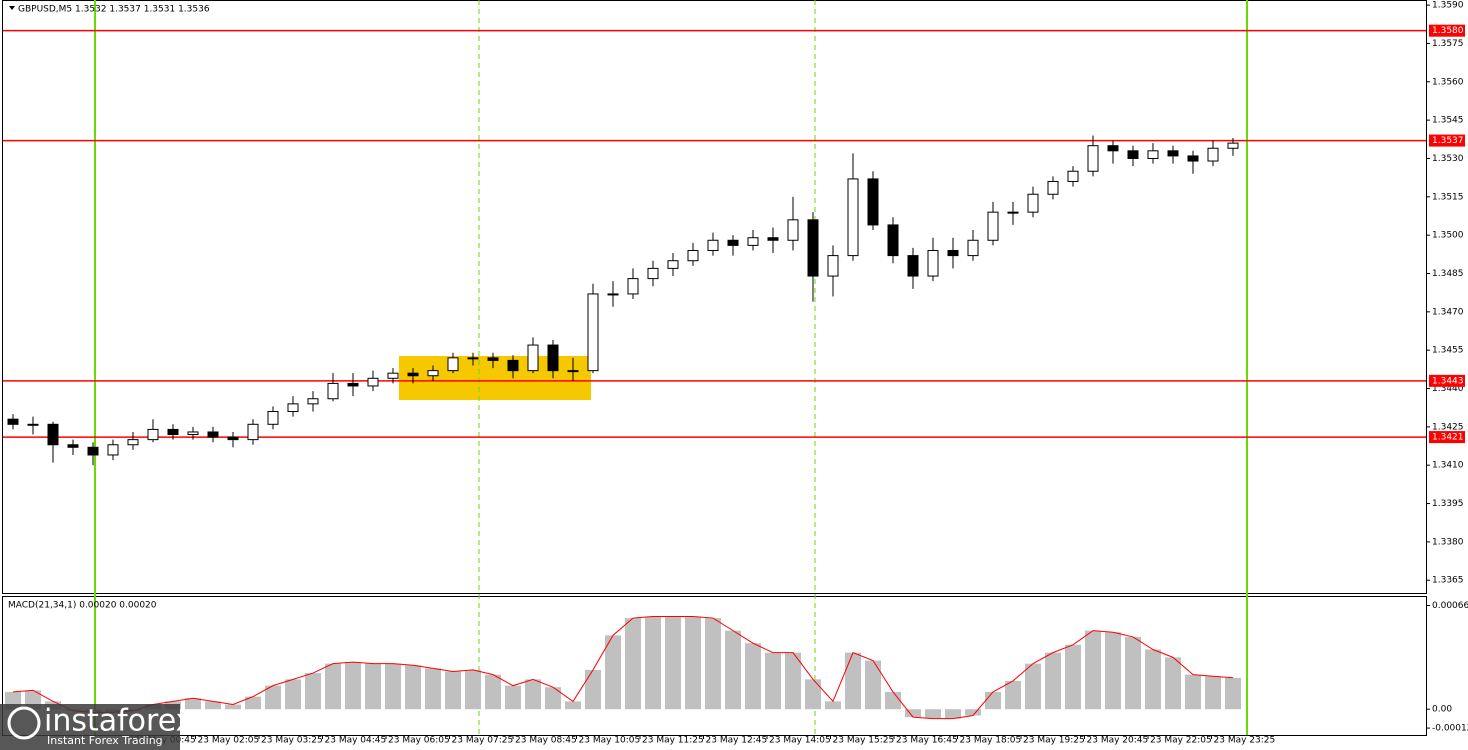 The height and width of the screenshot is (750, 1468). I want to click on watermark-icon, so click(24, 723).